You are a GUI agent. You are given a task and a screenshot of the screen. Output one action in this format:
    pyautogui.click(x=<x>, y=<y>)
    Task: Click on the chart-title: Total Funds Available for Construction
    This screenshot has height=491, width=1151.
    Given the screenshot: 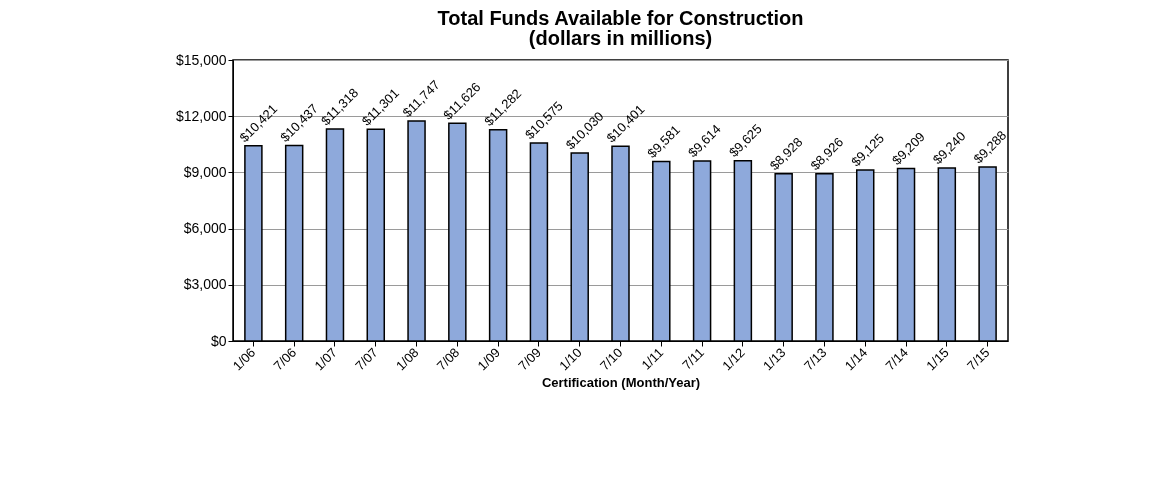 What is the action you would take?
    pyautogui.click(x=620, y=18)
    